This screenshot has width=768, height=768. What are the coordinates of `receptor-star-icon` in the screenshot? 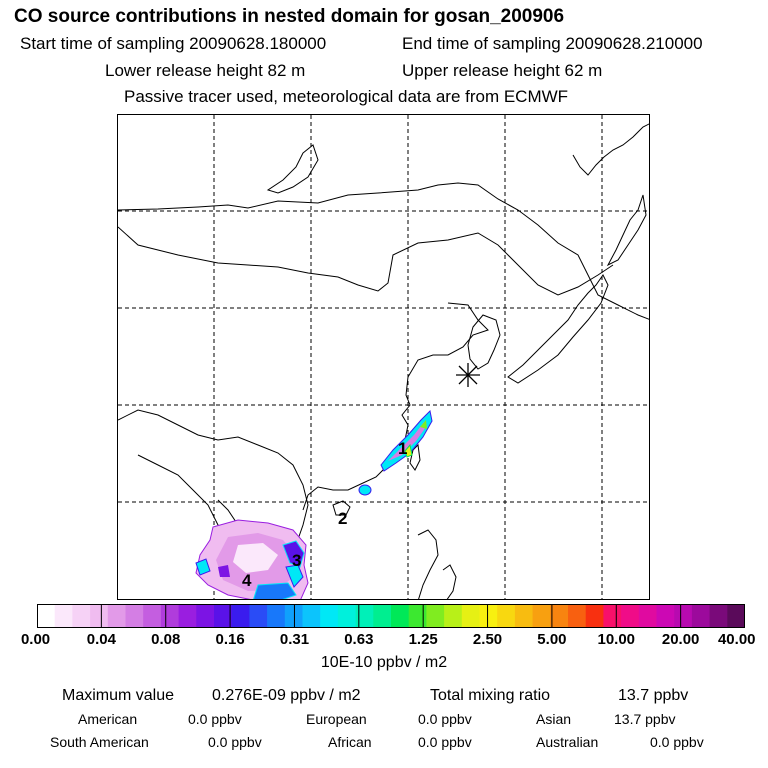 It's located at (468, 375).